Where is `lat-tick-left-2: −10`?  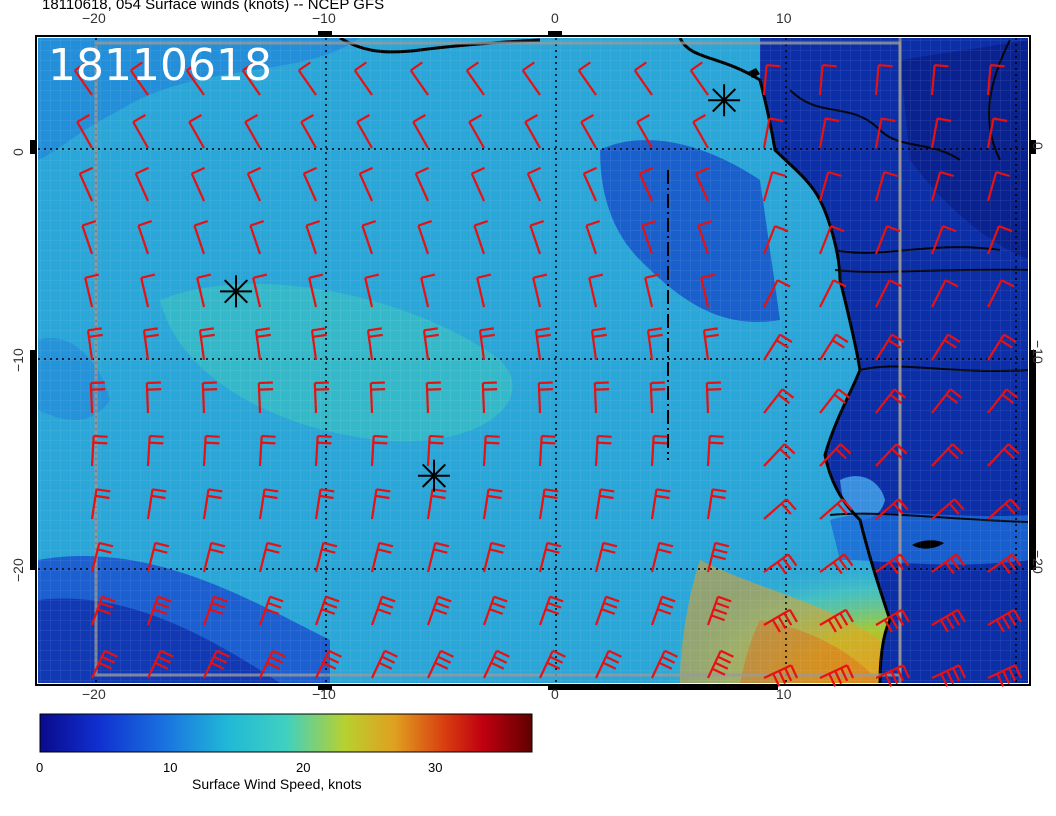
lat-tick-left-2: −10 is located at coordinates (18, 360).